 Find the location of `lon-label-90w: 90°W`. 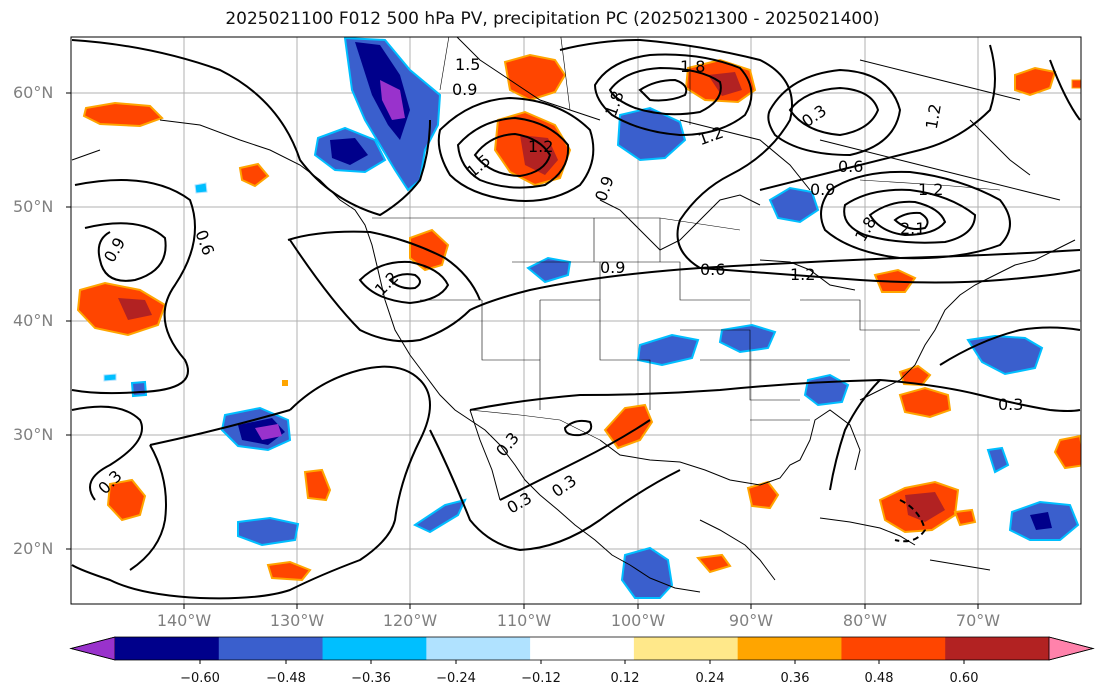

lon-label-90w: 90°W is located at coordinates (751, 620).